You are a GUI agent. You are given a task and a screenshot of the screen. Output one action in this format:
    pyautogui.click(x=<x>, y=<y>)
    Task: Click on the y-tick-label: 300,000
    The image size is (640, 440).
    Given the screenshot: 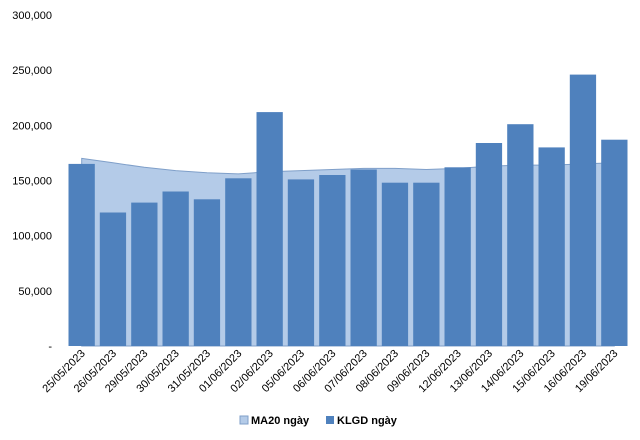 What is the action you would take?
    pyautogui.click(x=32, y=16)
    